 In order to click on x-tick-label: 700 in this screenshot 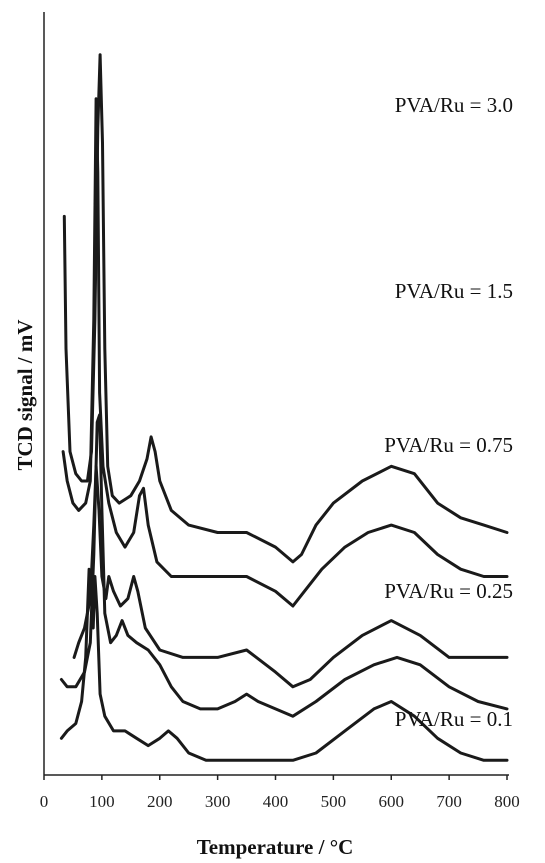, I will do `click(449, 801)`.